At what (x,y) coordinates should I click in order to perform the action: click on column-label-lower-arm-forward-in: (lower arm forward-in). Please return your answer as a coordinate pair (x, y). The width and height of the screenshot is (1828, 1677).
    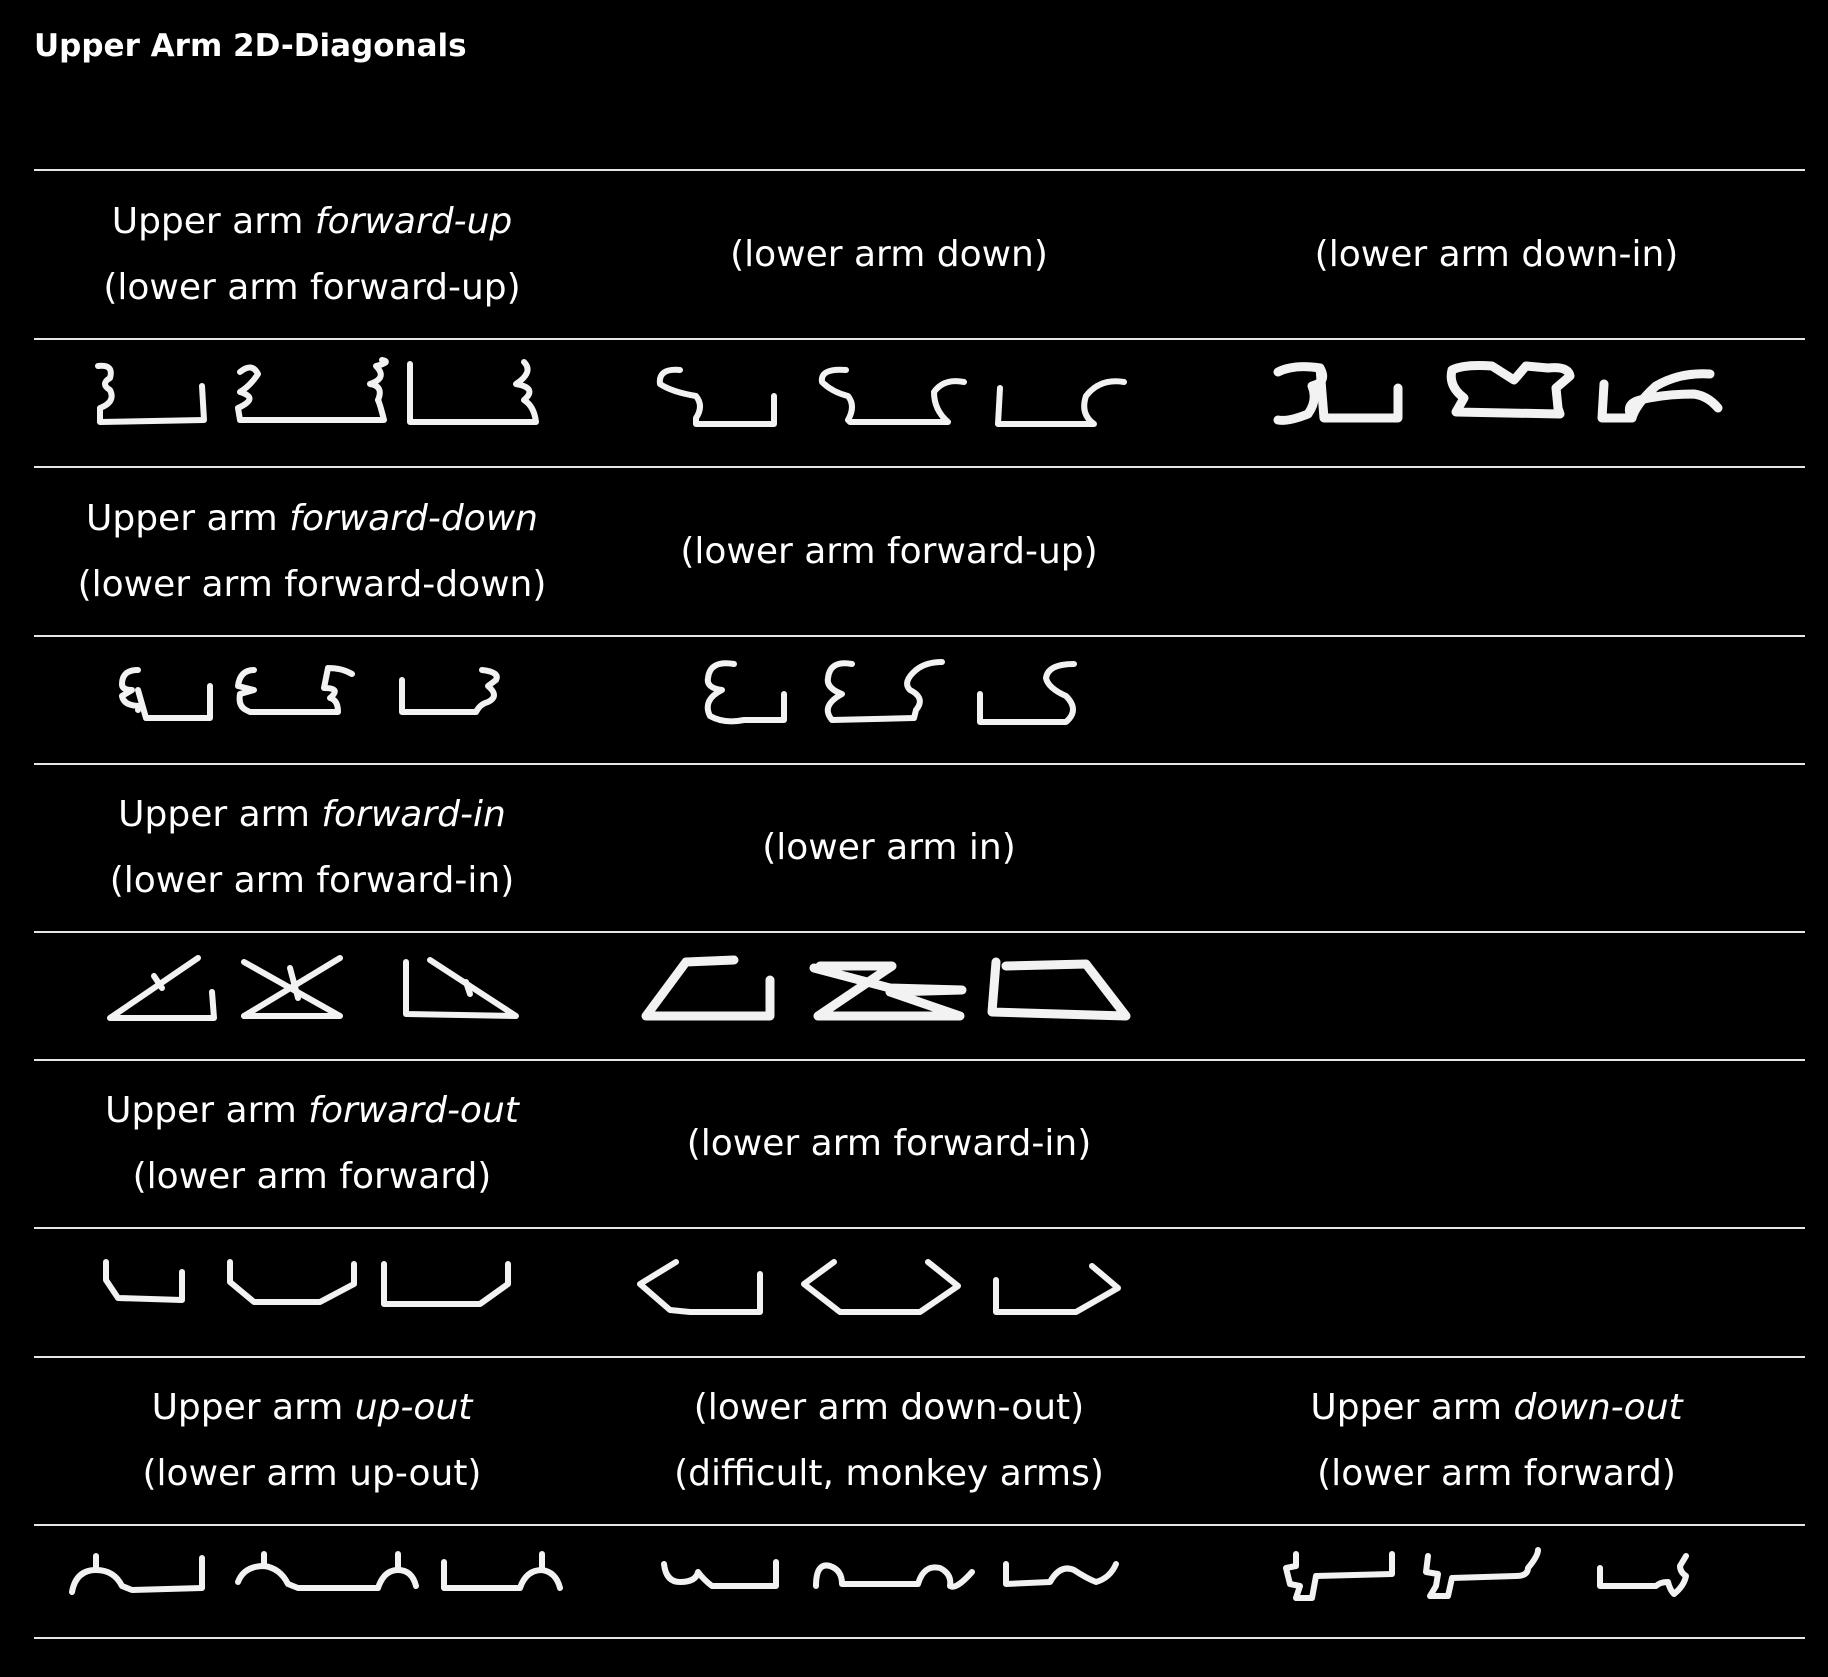
    Looking at the image, I should click on (889, 1144).